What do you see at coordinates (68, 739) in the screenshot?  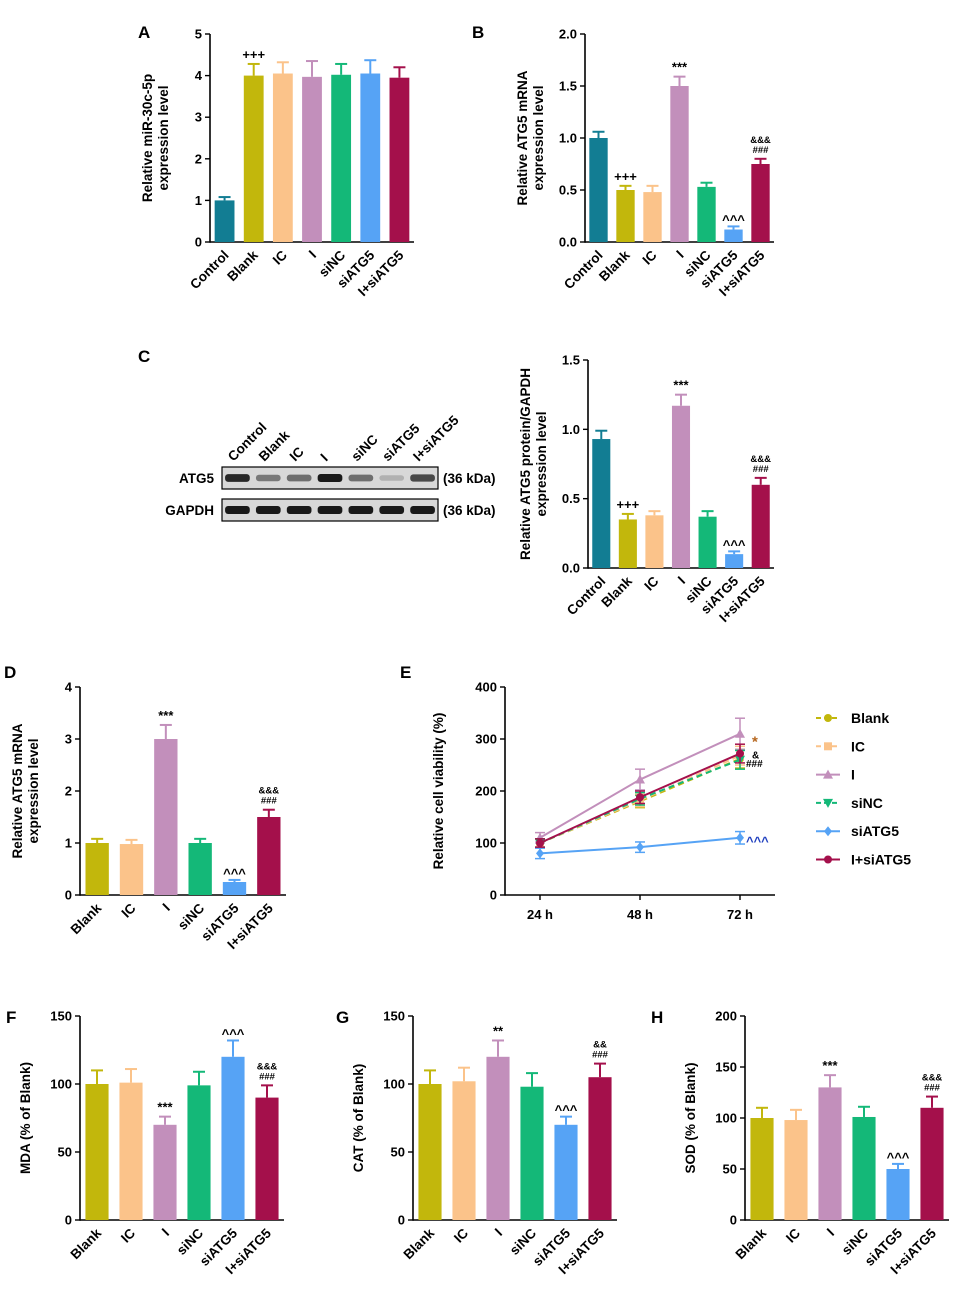 I see `y-tick-label: 3` at bounding box center [68, 739].